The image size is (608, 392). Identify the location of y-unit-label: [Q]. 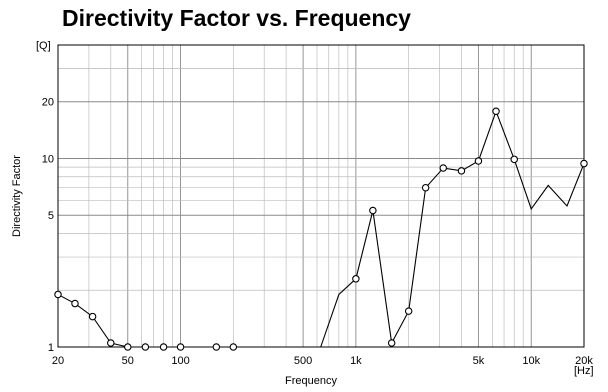
(43, 46).